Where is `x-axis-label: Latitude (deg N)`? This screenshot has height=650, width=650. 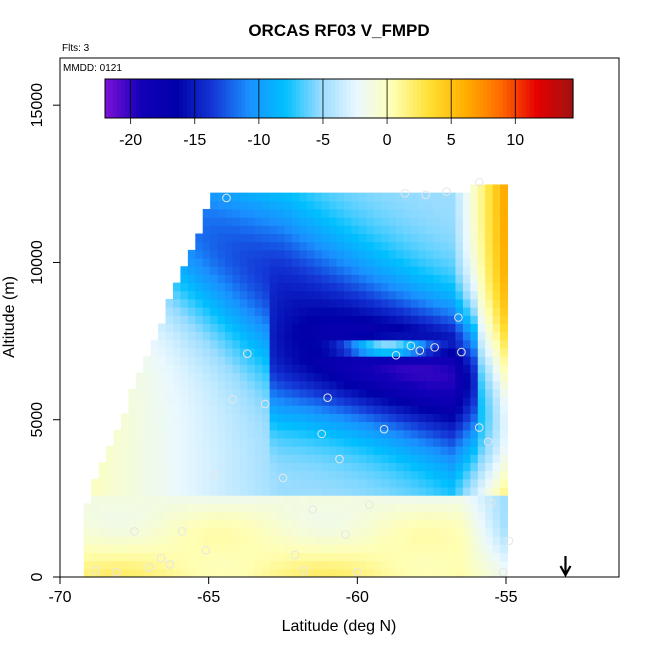 x-axis-label: Latitude (deg N) is located at coordinates (339, 626).